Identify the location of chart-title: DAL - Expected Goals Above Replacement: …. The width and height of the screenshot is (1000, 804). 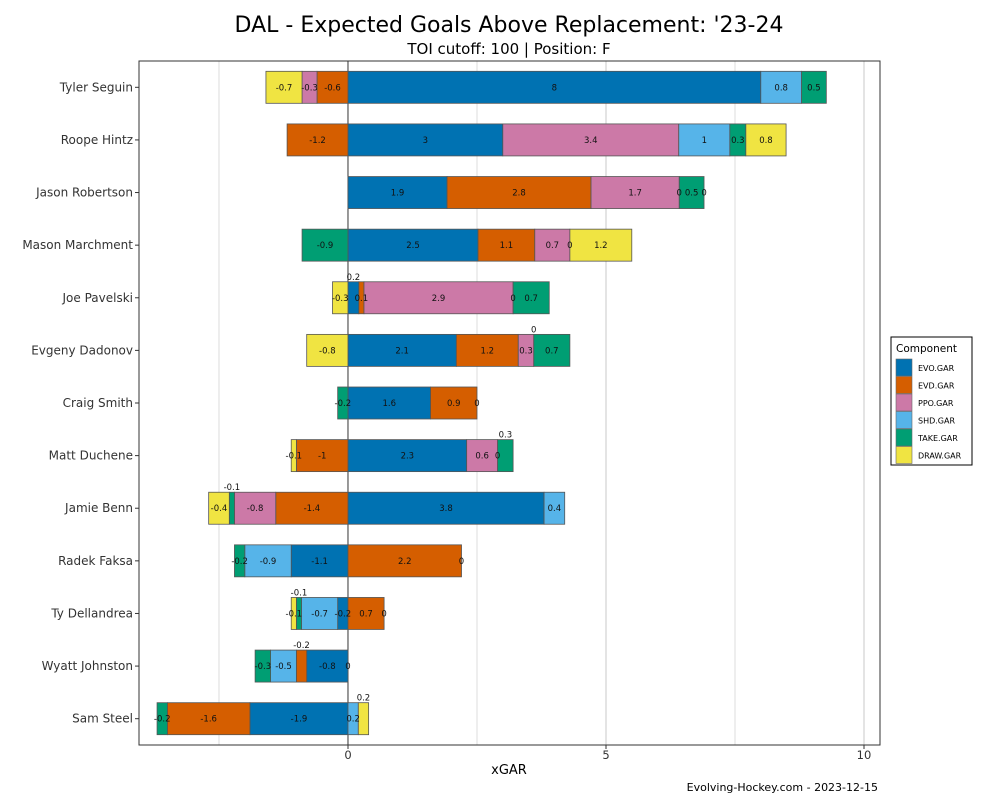
(509, 25).